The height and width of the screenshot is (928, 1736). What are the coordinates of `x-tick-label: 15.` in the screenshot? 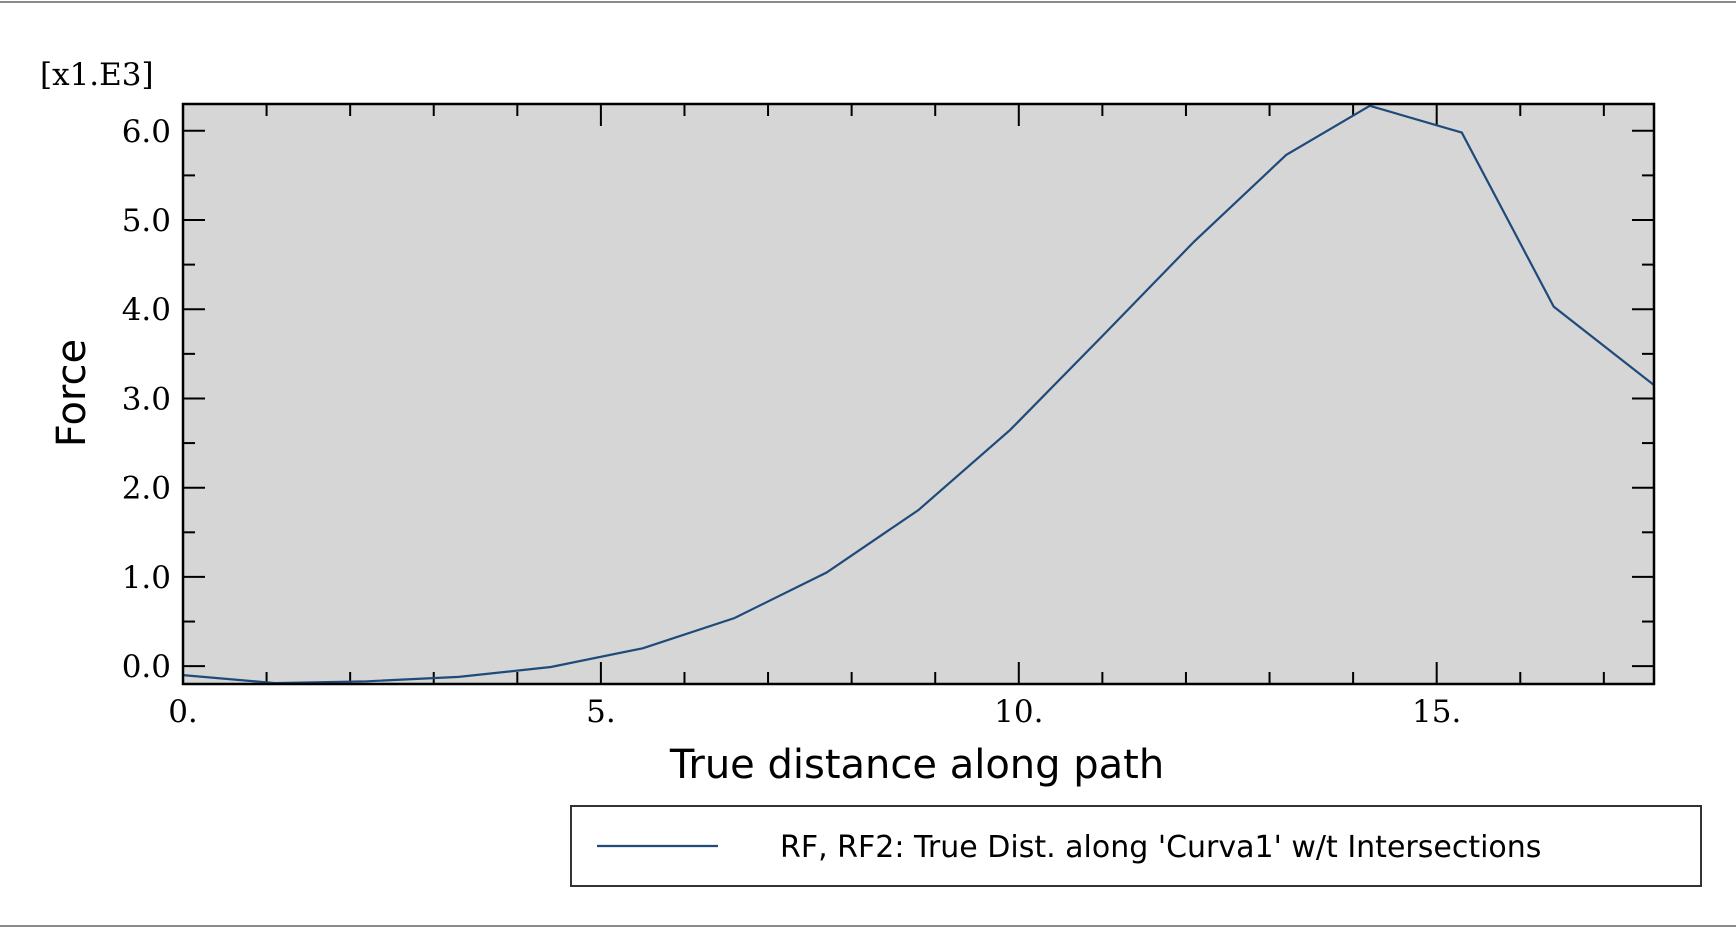 It's located at (1436, 712).